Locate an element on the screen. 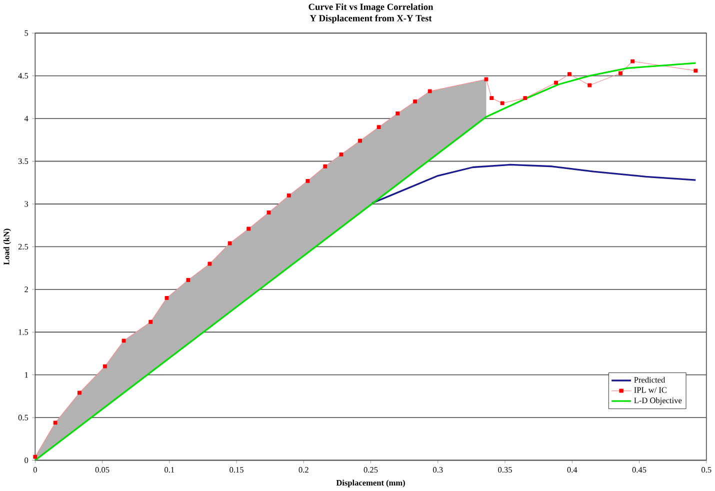 The height and width of the screenshot is (491, 715). y-tick-label: 2.5 is located at coordinates (23, 247).